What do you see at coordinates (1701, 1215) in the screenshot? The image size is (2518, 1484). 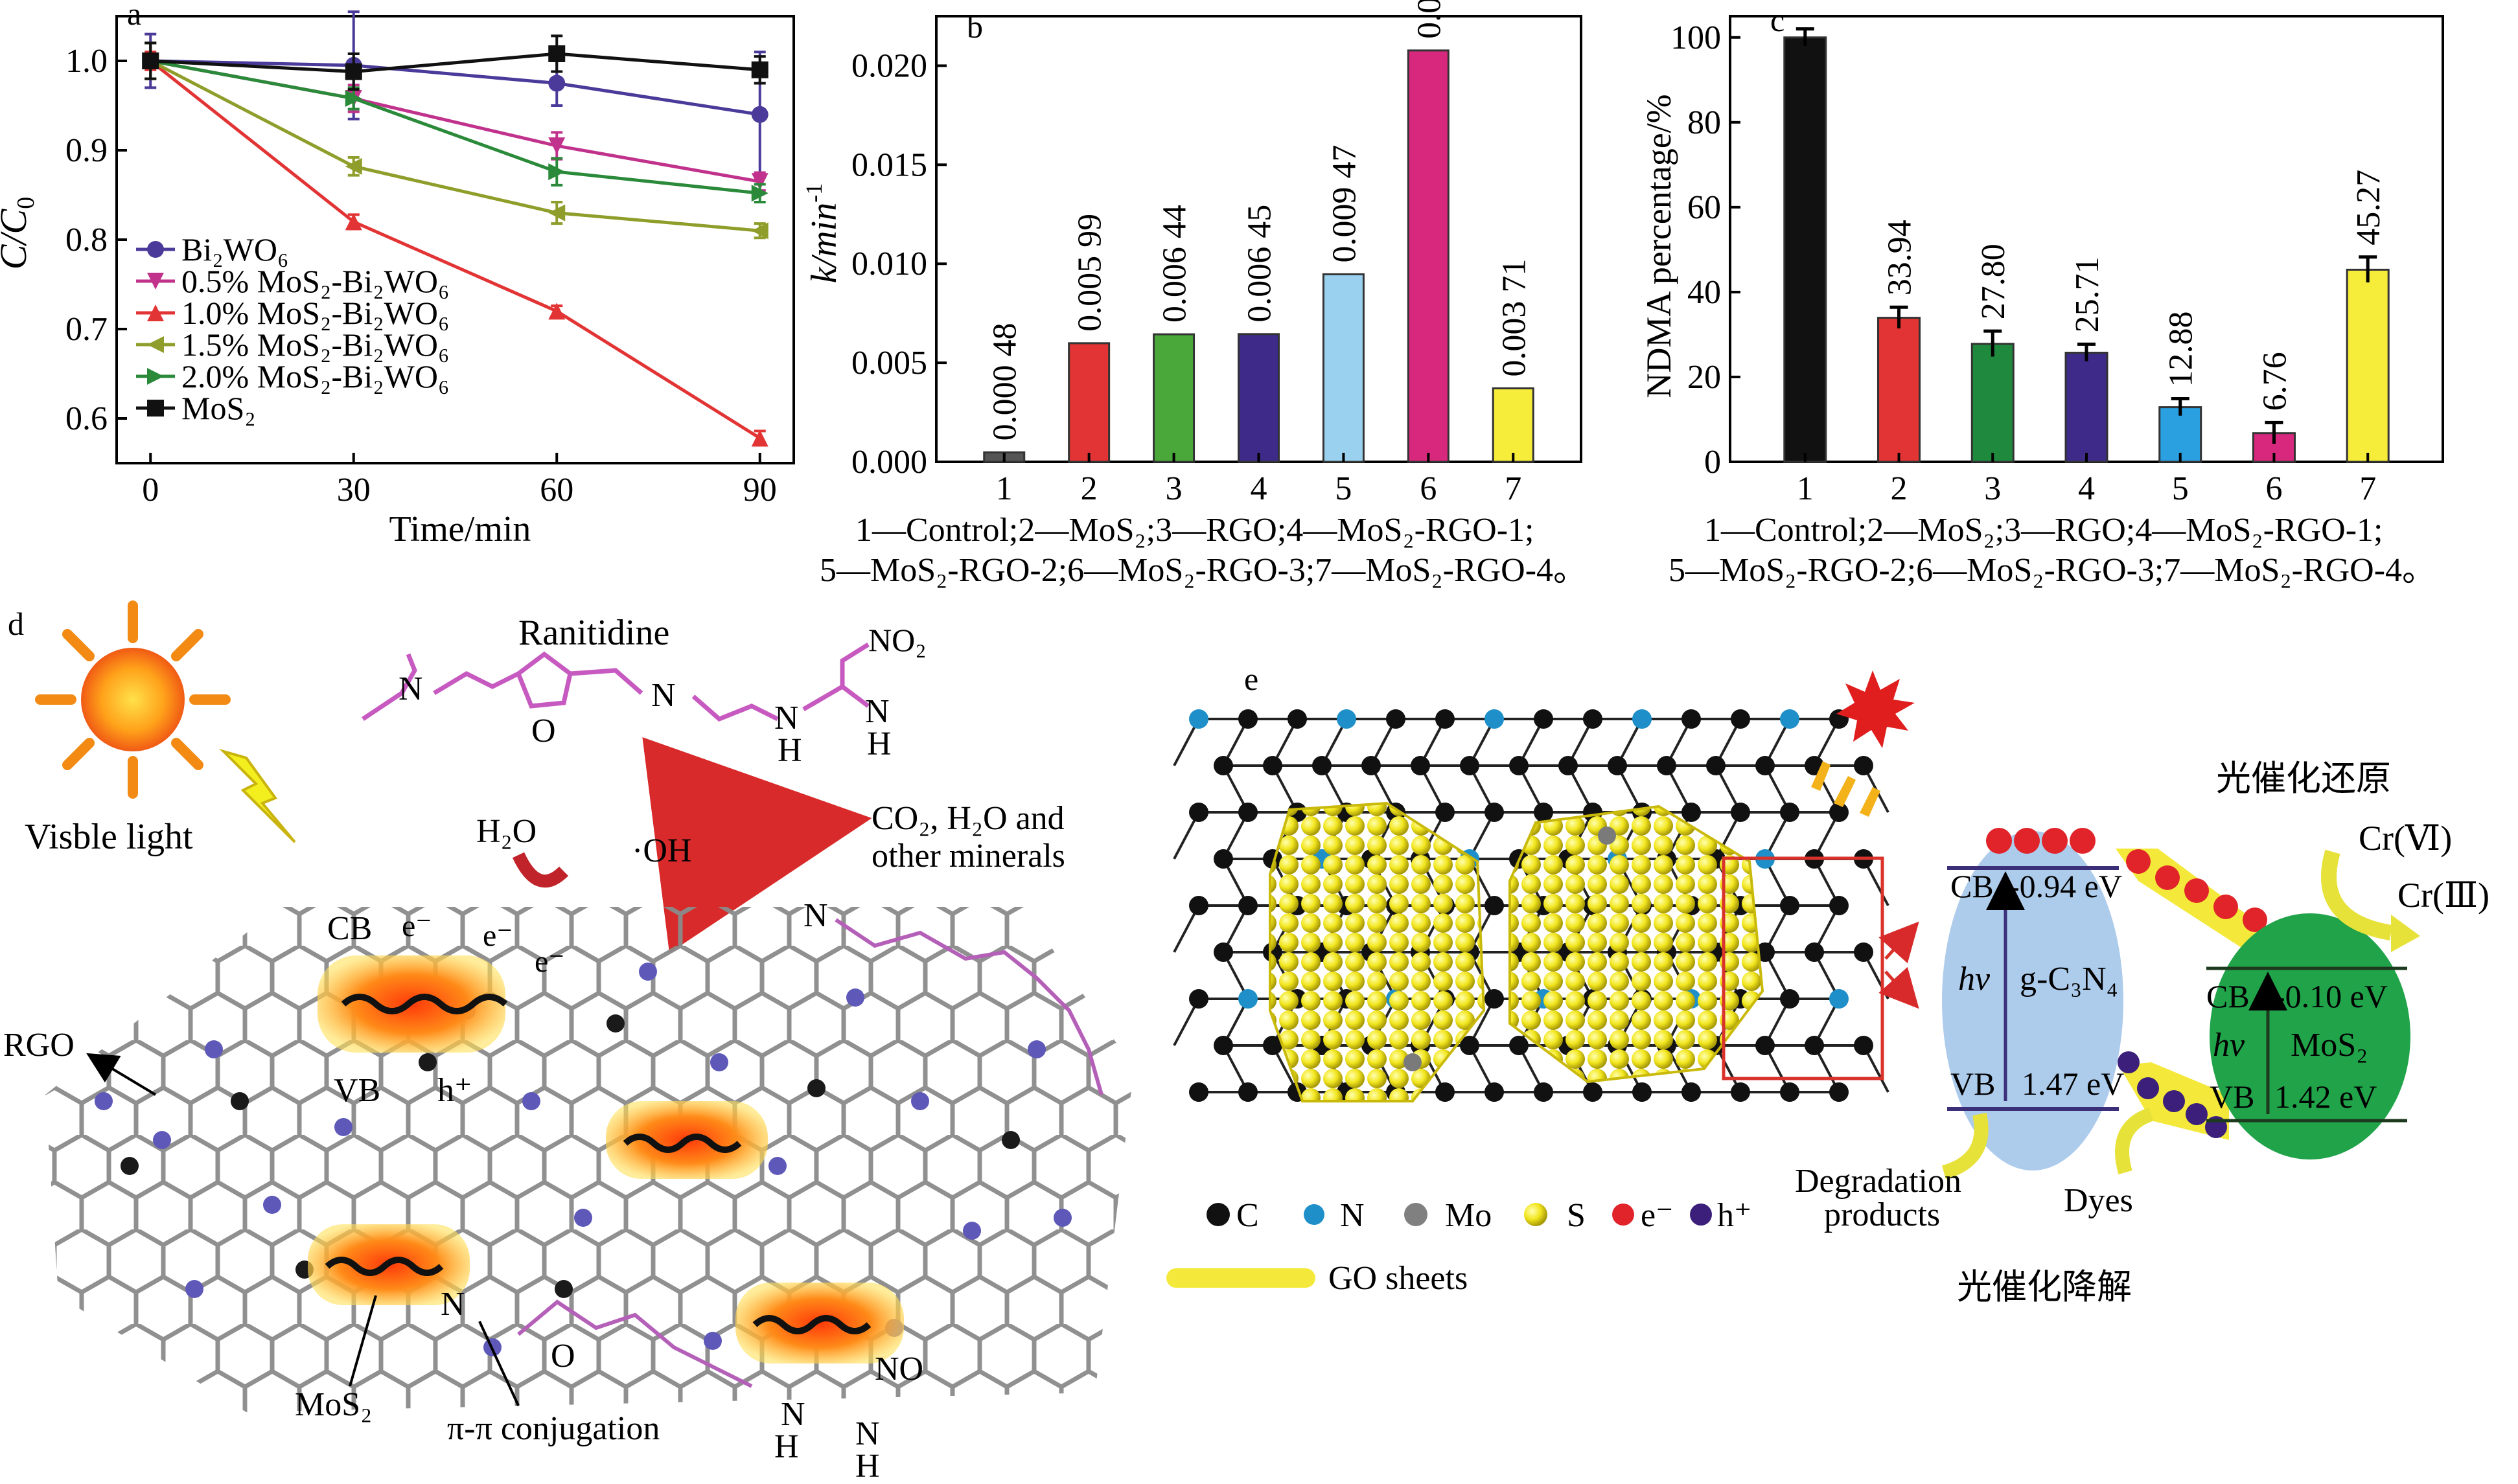 I see `legend-h-icon` at bounding box center [1701, 1215].